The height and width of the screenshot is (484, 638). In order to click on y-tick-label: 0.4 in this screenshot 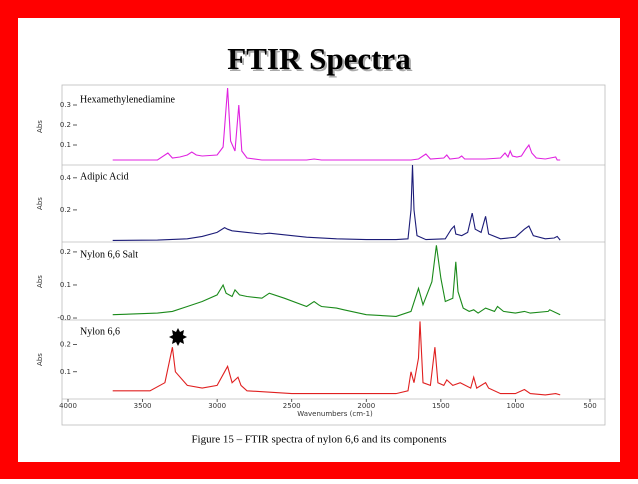, I will do `click(66, 178)`.